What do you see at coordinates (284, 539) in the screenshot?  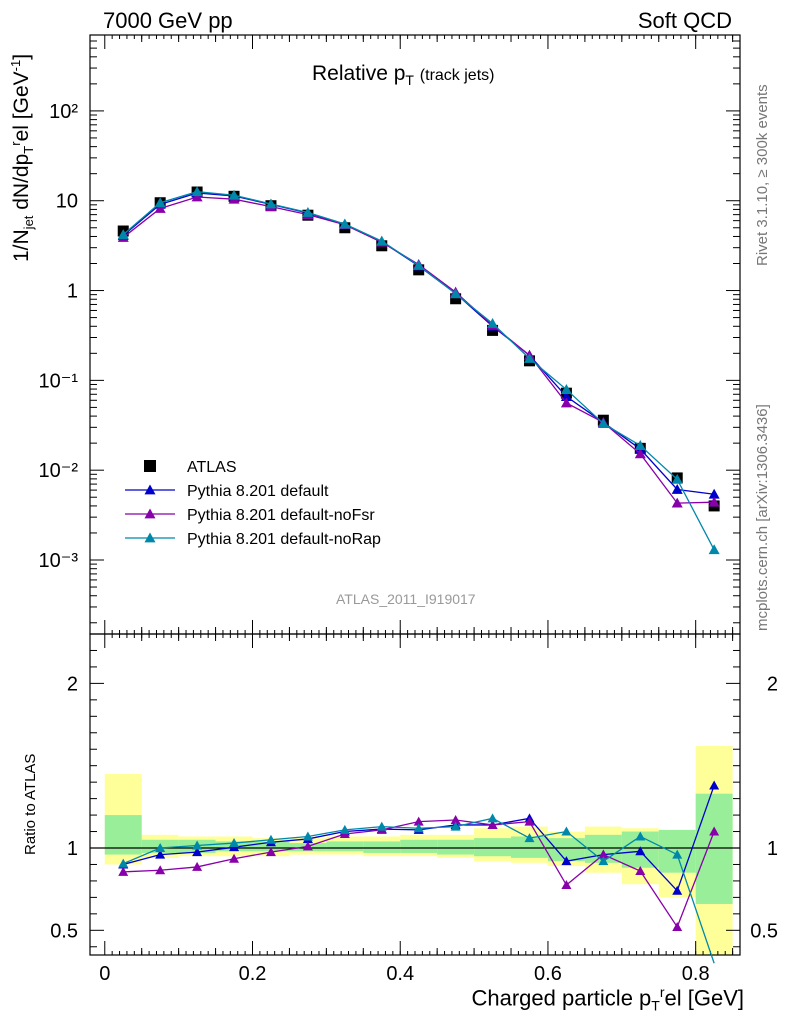 I see `legend-label: Pythia 8.201 default-noRap` at bounding box center [284, 539].